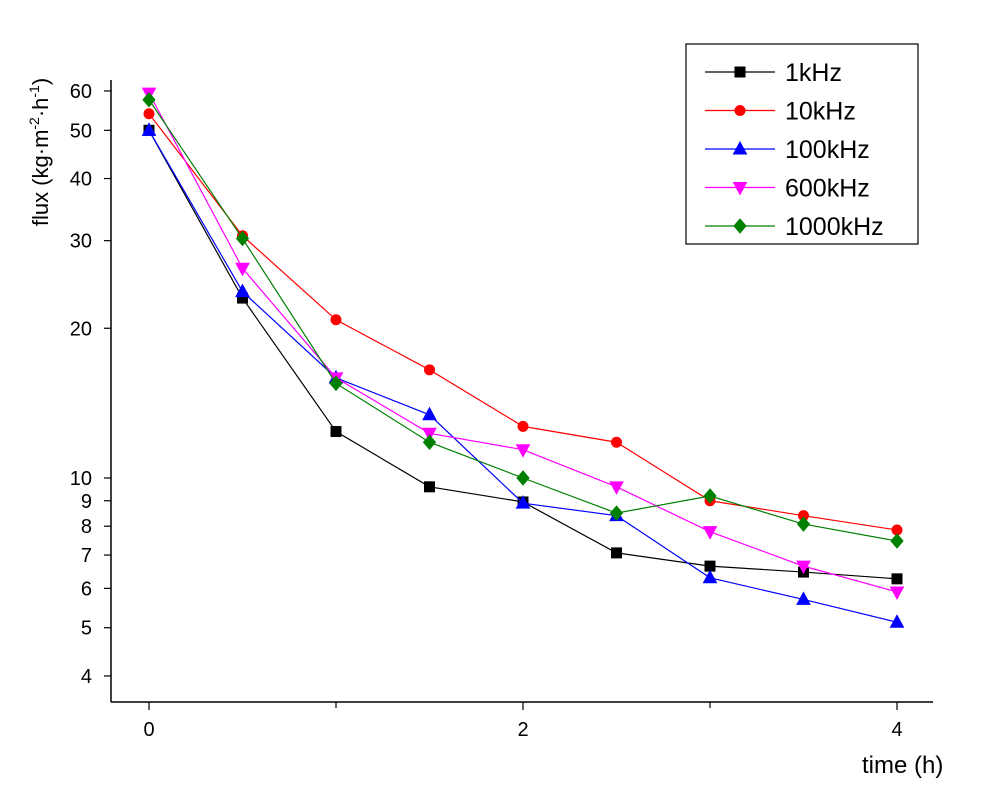  Describe the element at coordinates (813, 73) in the screenshot. I see `legend-label: 1kHz` at that location.